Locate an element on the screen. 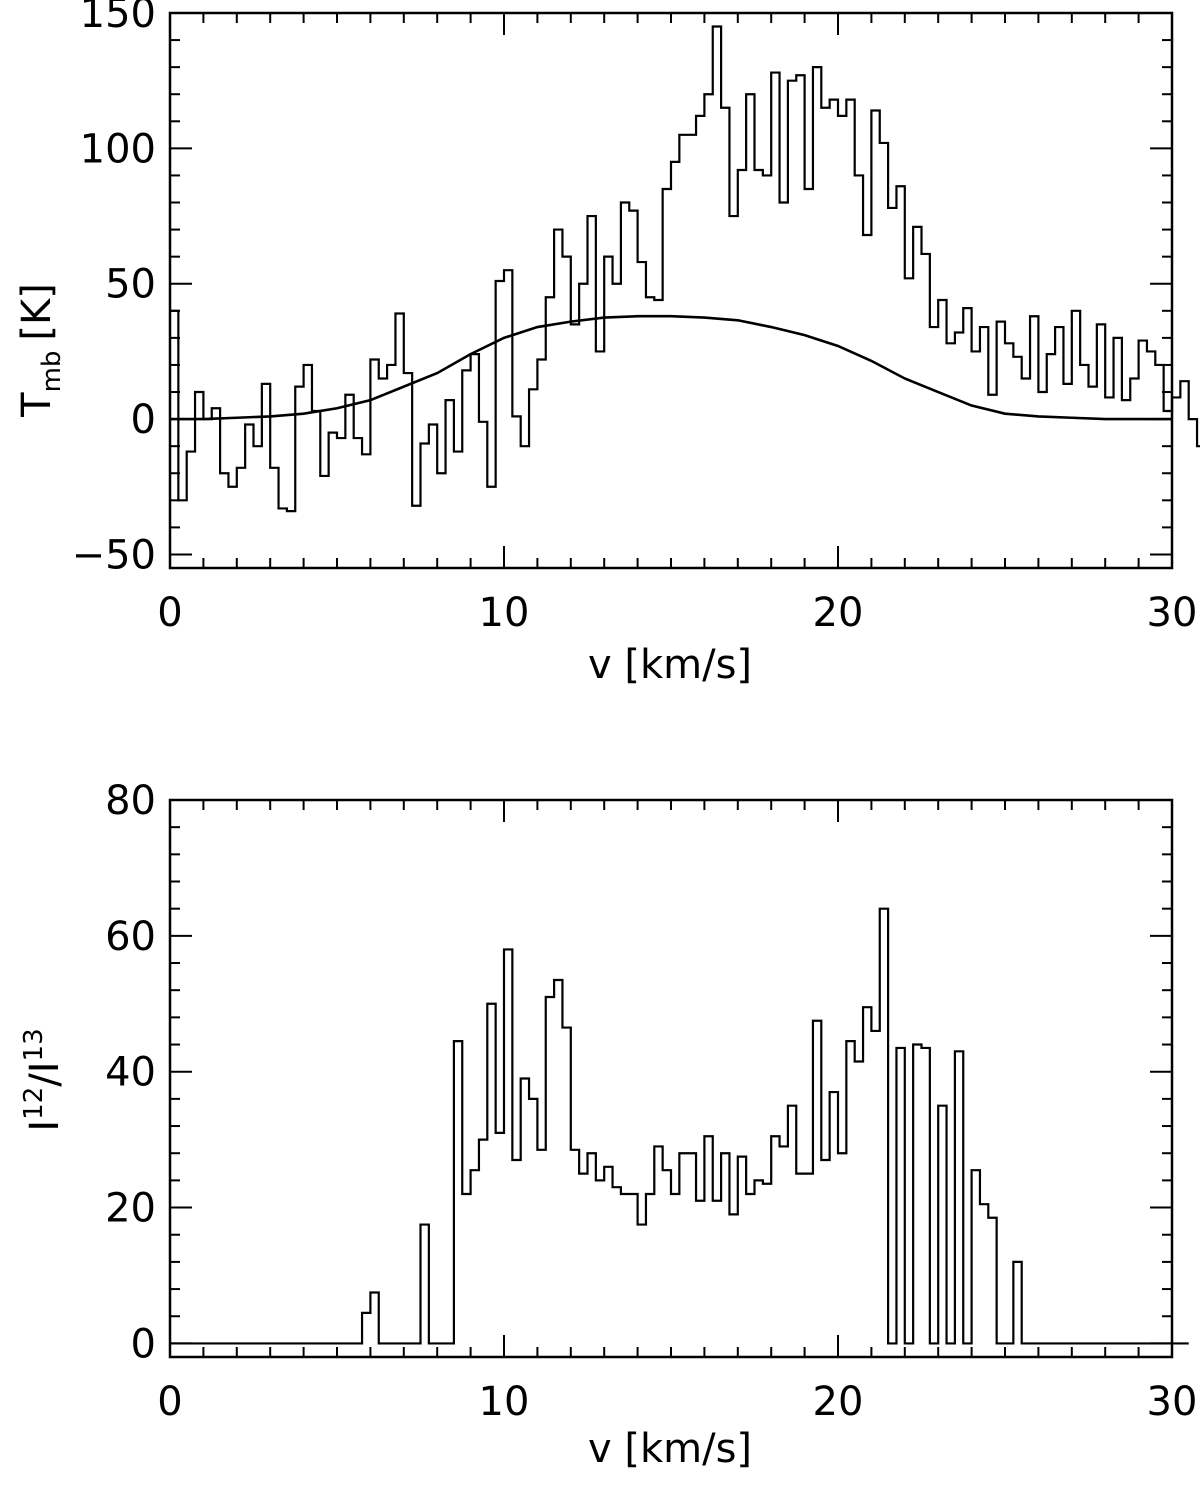 This screenshot has width=1200, height=1485. top-y-label-unit: [K] is located at coordinates (37, 311).